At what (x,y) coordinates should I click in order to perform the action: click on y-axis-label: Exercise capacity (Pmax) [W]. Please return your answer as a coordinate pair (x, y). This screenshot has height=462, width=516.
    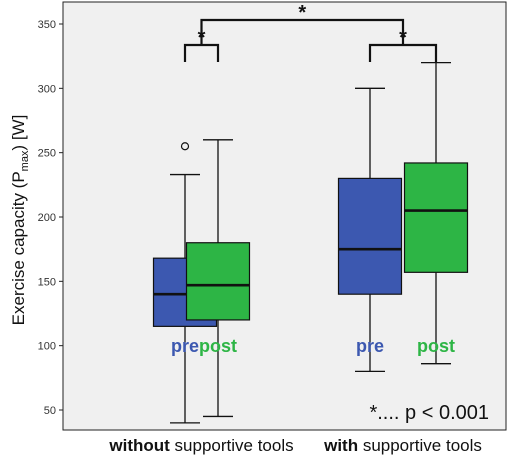
    Looking at the image, I should click on (20, 220).